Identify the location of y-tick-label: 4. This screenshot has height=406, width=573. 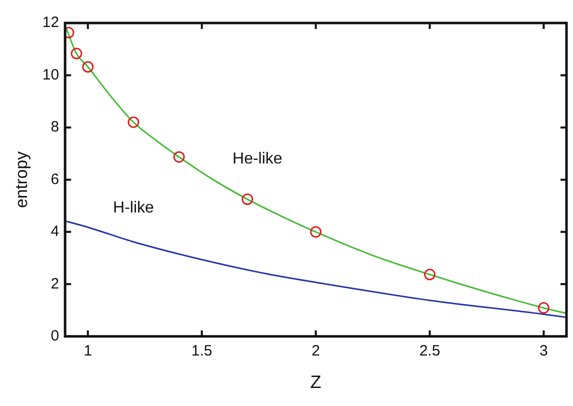
(55, 231).